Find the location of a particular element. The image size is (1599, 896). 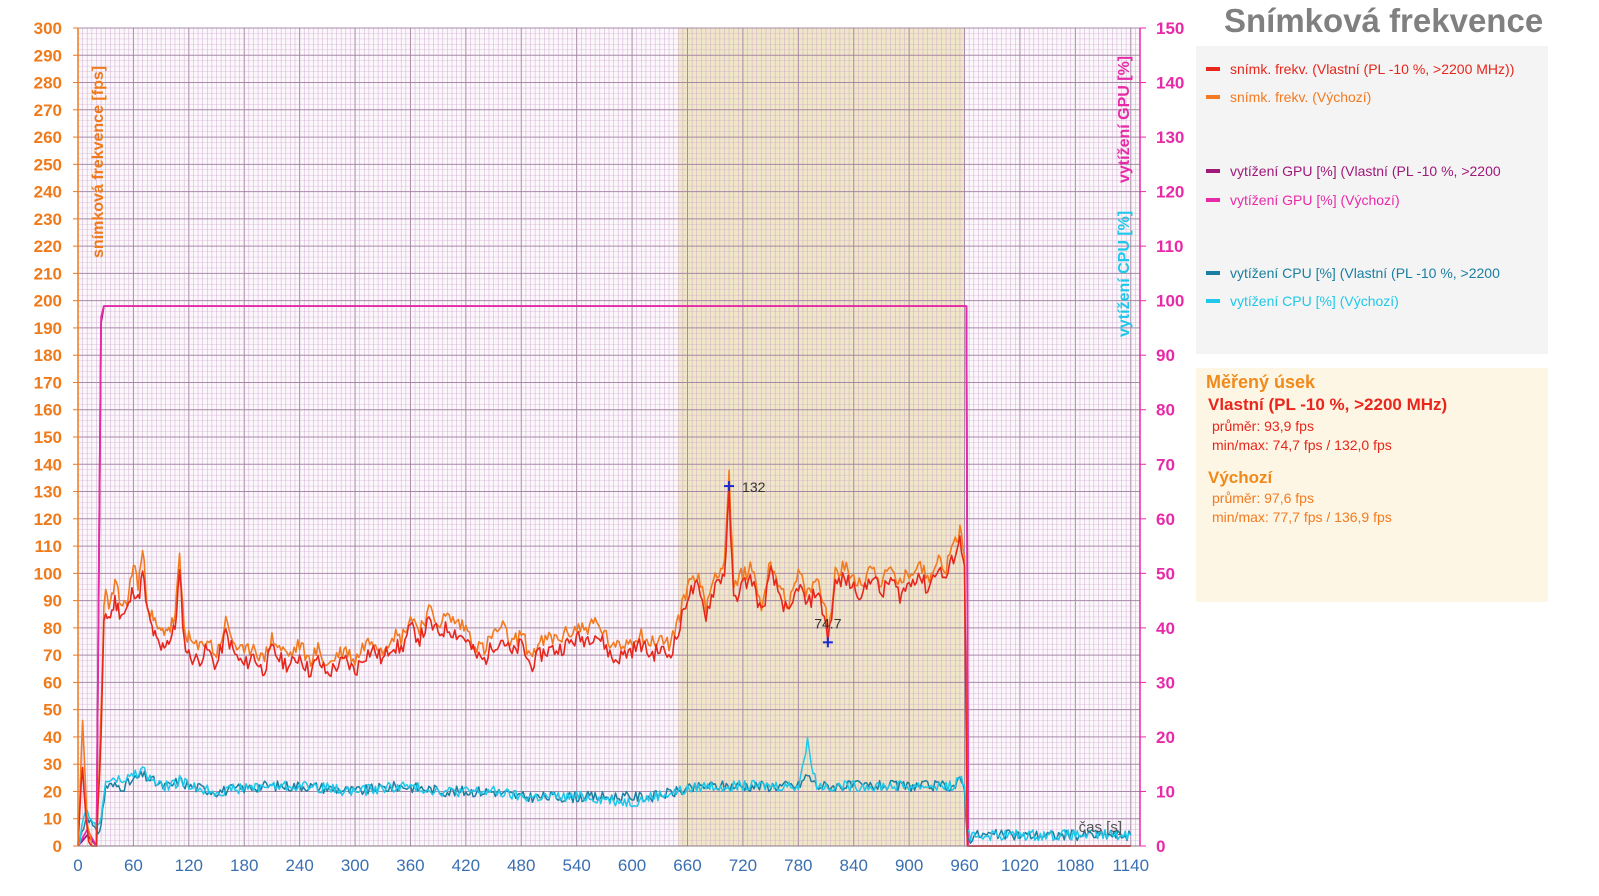

y-left-tick-label: 300 is located at coordinates (48, 28).